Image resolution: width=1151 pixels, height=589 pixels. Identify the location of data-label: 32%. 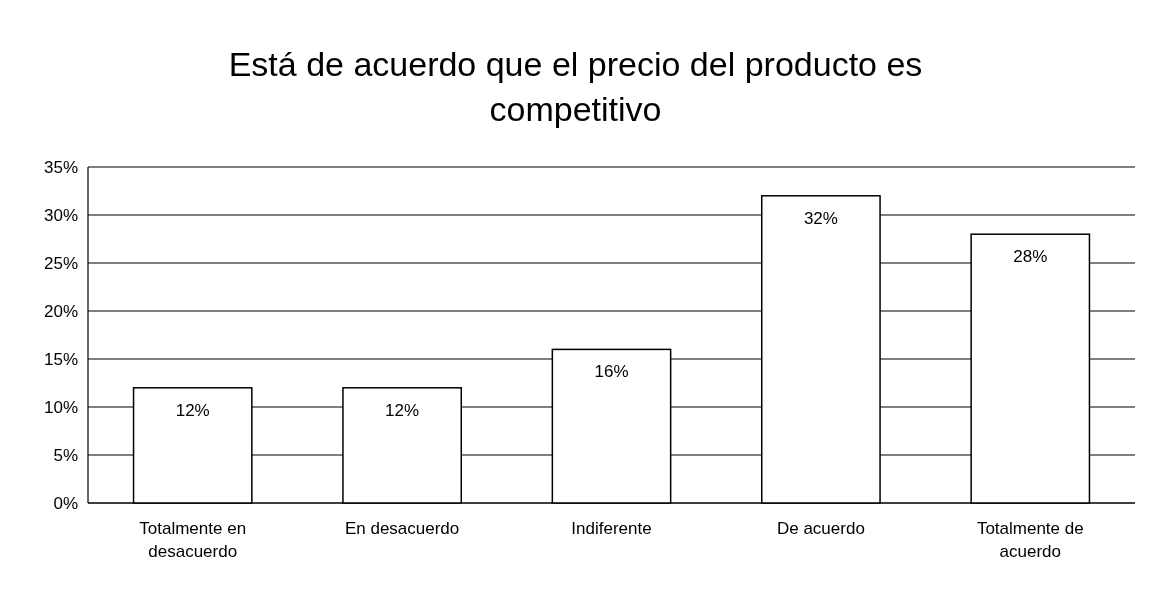
(820, 218).